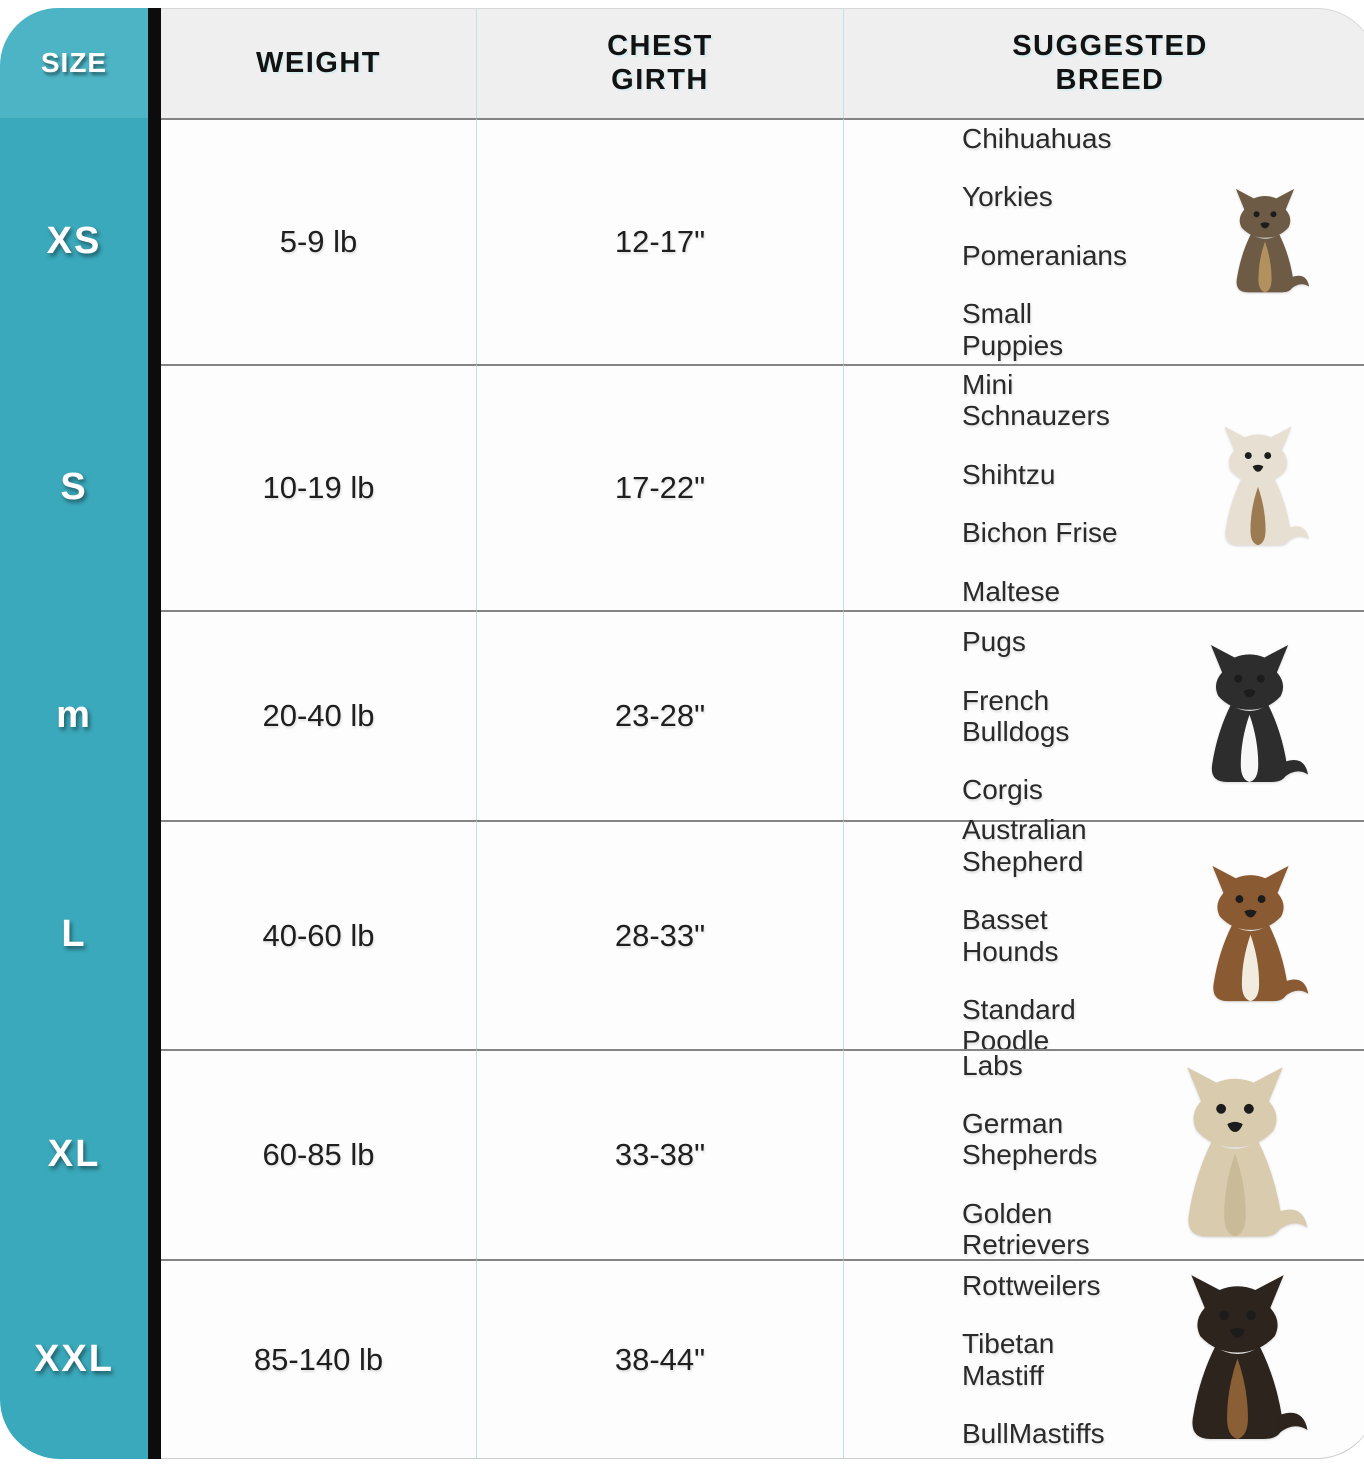 The width and height of the screenshot is (1364, 1476). What do you see at coordinates (1009, 474) in the screenshot?
I see `breed-name: Shihtzu` at bounding box center [1009, 474].